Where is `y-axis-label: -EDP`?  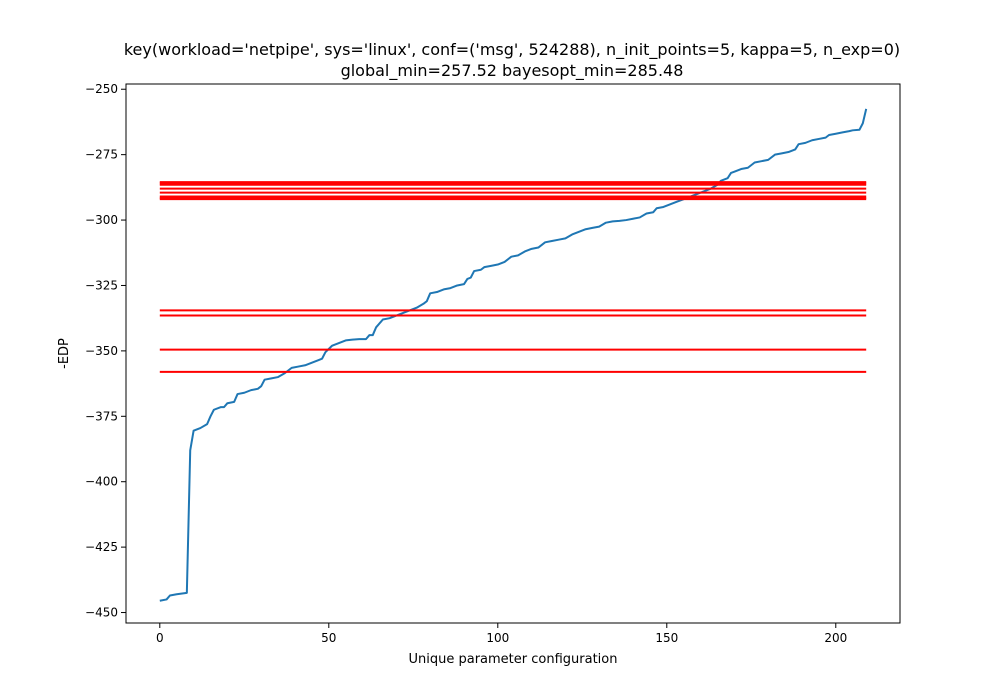
y-axis-label: -EDP is located at coordinates (64, 353).